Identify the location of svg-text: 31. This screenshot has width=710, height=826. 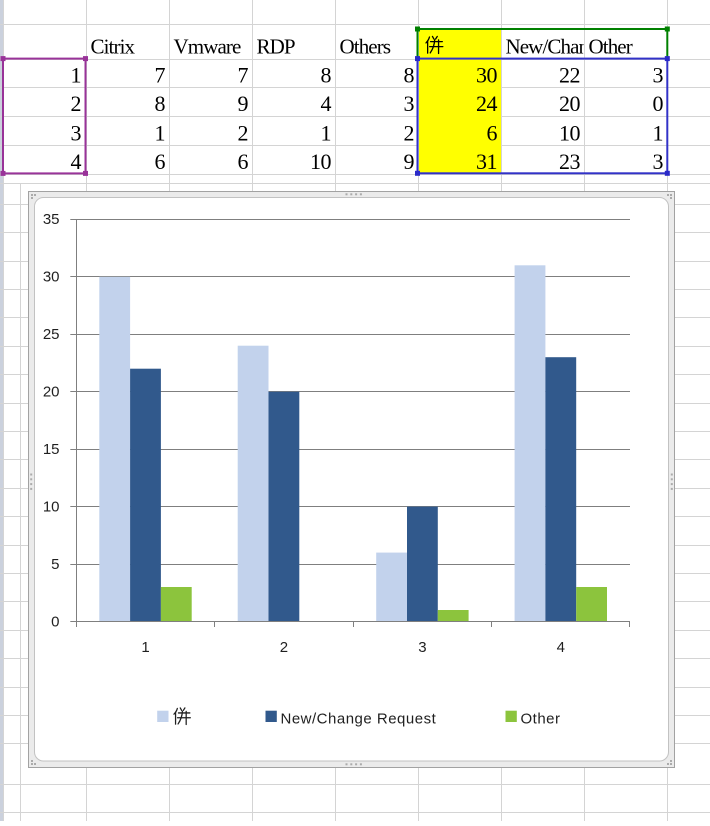
(486, 161).